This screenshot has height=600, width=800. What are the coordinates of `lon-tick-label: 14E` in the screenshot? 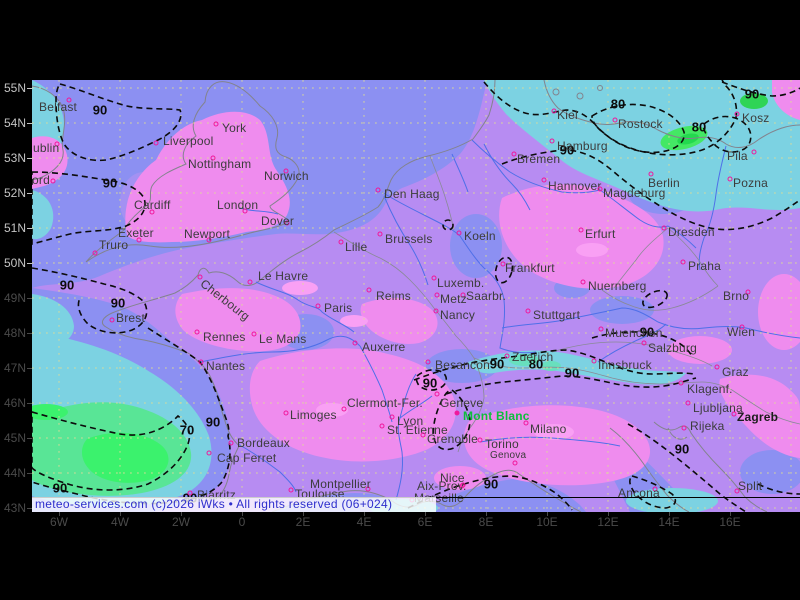 It's located at (669, 522).